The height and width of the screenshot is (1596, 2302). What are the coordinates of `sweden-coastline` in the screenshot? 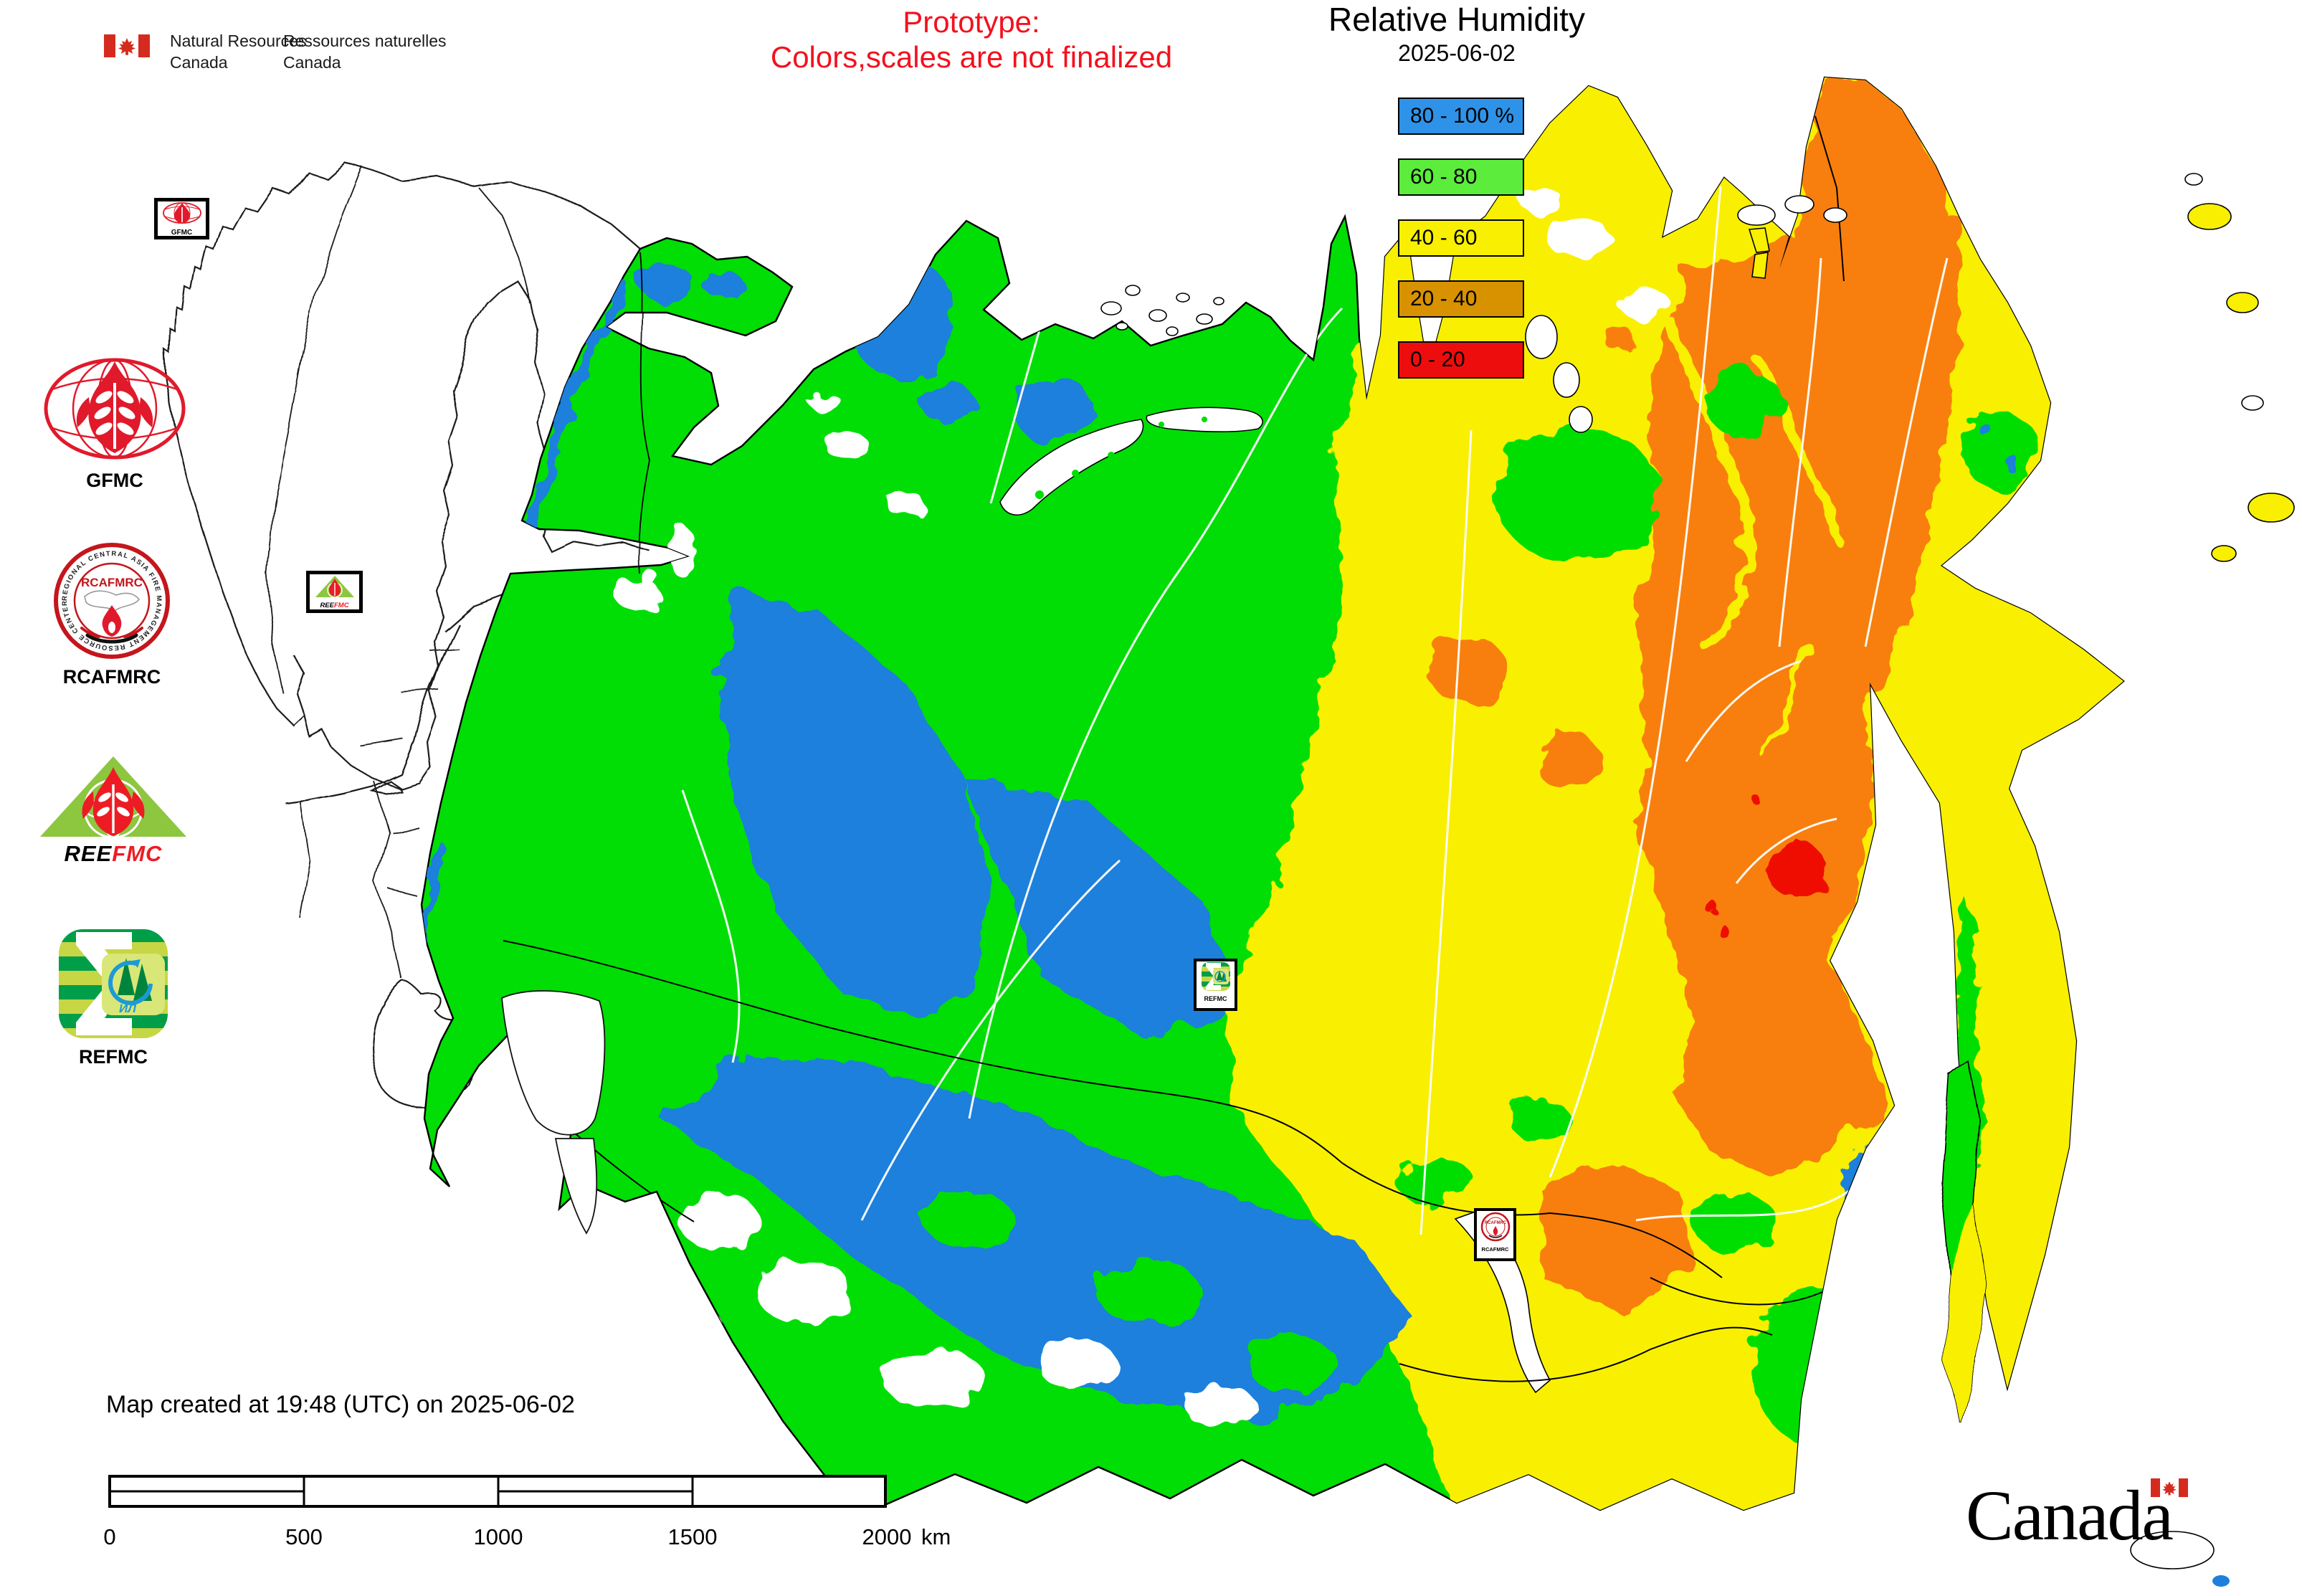 It's located at (431, 538).